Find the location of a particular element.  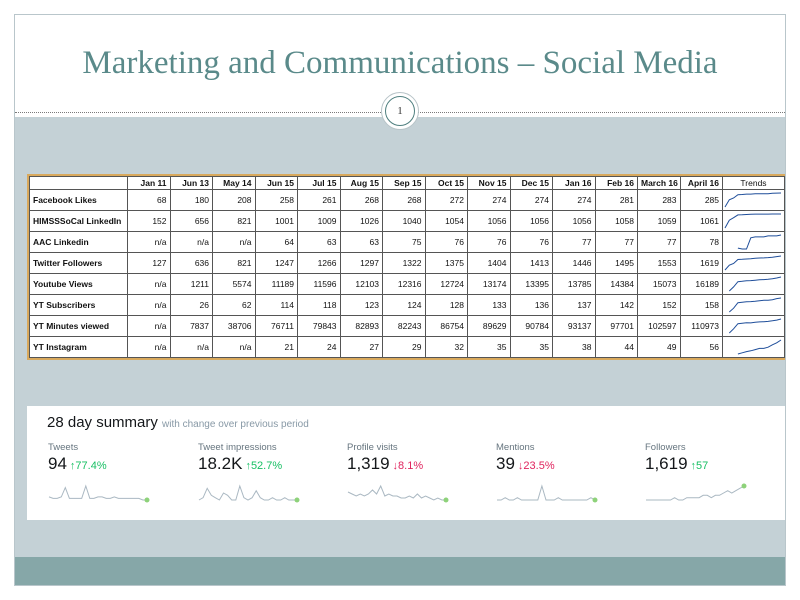

arrow-up-icon: ↑ is located at coordinates (693, 466).